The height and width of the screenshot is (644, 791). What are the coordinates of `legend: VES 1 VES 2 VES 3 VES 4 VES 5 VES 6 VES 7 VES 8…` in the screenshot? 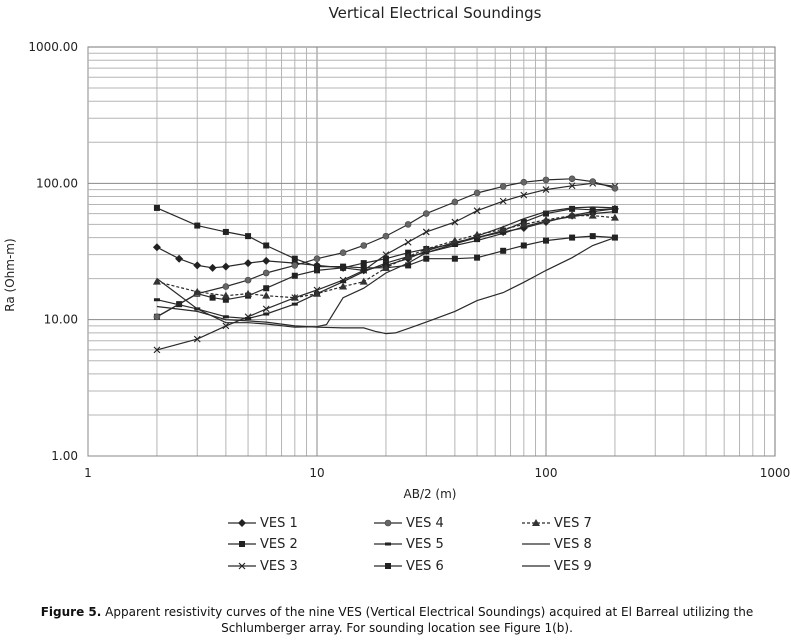 It's located at (410, 545).